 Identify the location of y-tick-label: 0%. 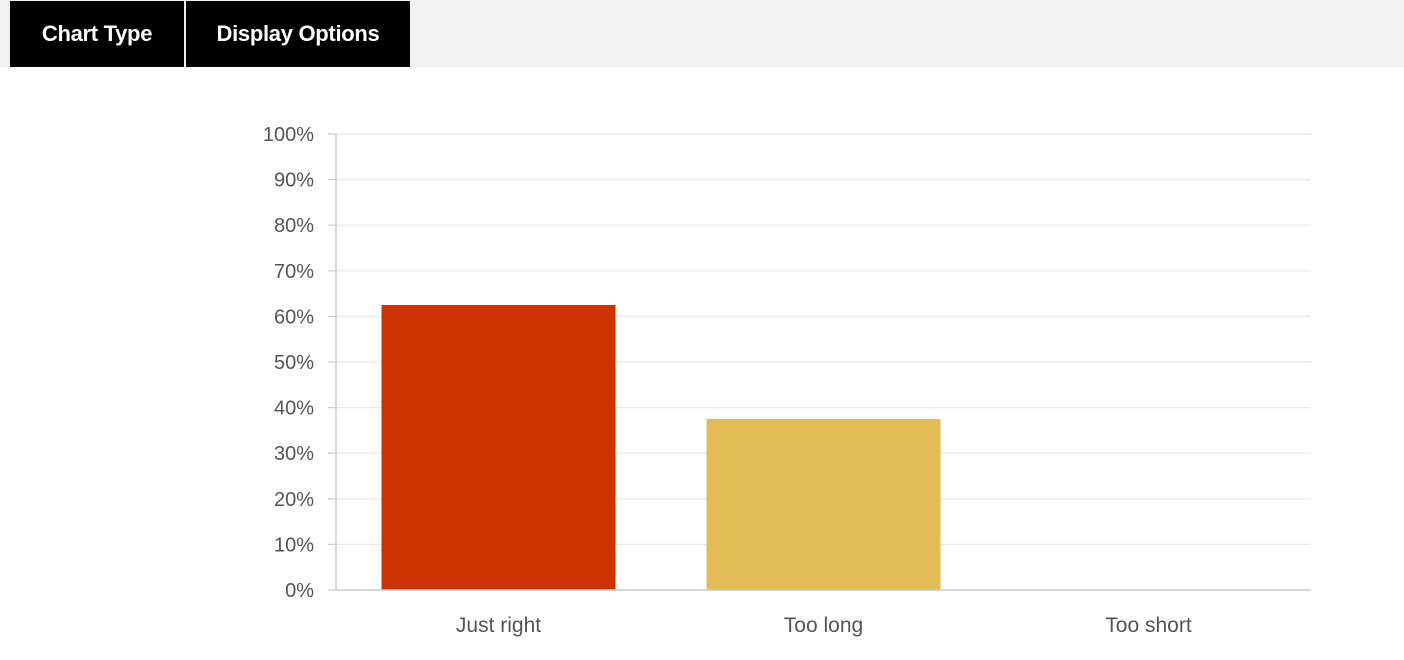
(299, 591).